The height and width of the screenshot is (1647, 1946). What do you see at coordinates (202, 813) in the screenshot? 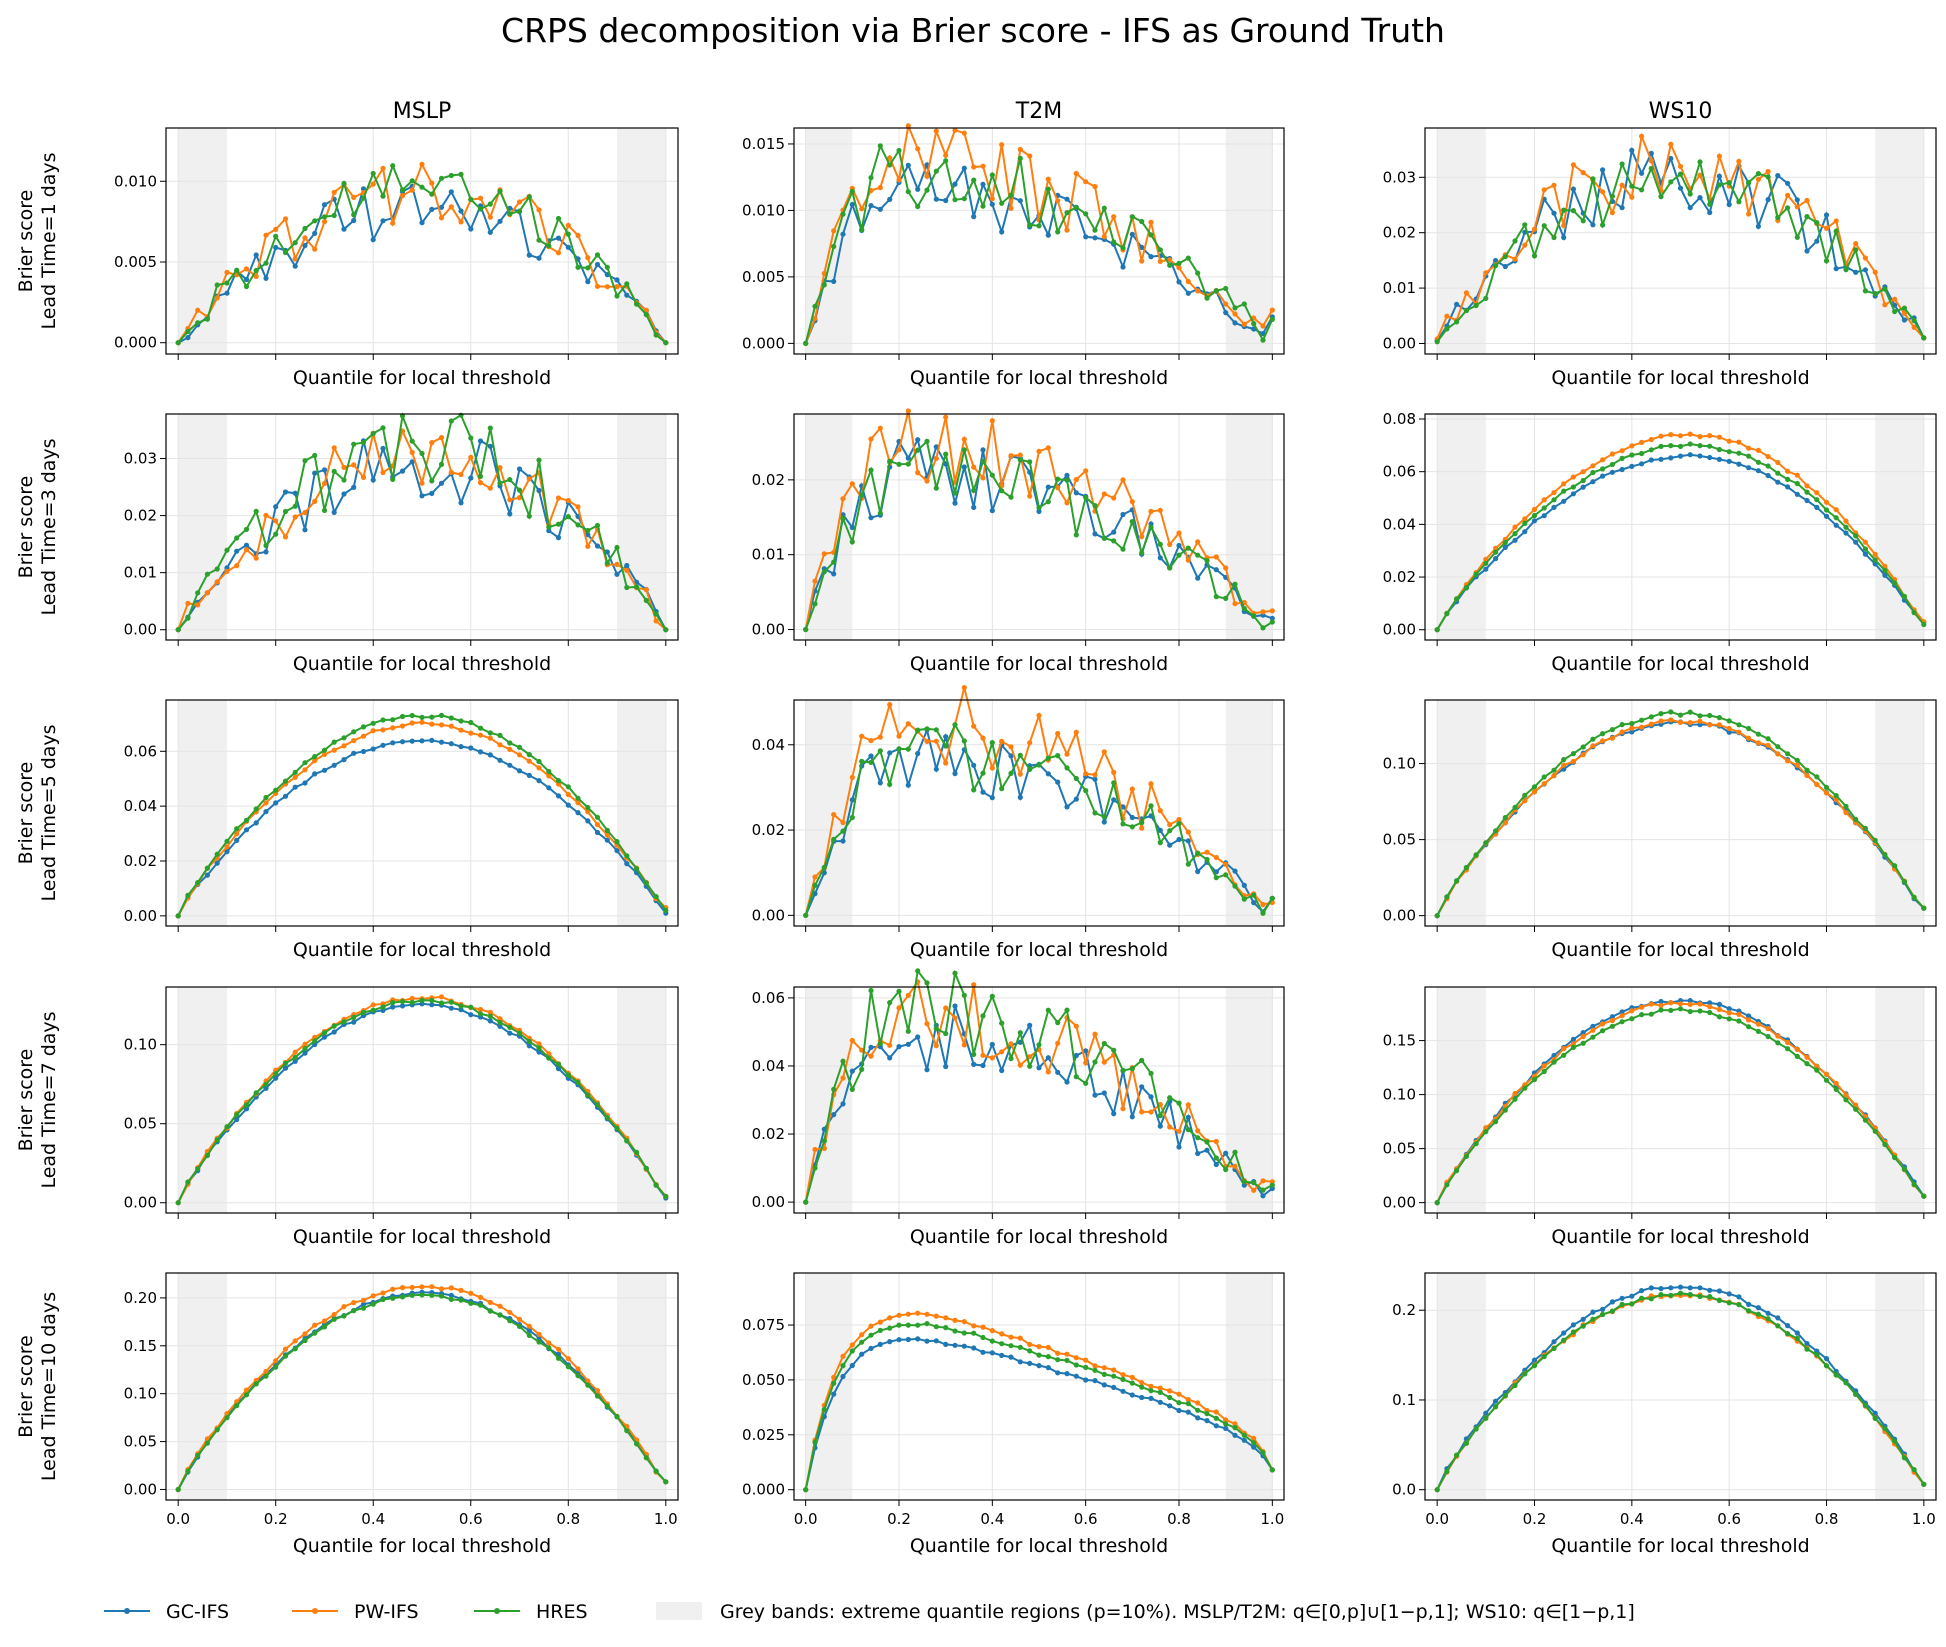
I see `grey-band` at bounding box center [202, 813].